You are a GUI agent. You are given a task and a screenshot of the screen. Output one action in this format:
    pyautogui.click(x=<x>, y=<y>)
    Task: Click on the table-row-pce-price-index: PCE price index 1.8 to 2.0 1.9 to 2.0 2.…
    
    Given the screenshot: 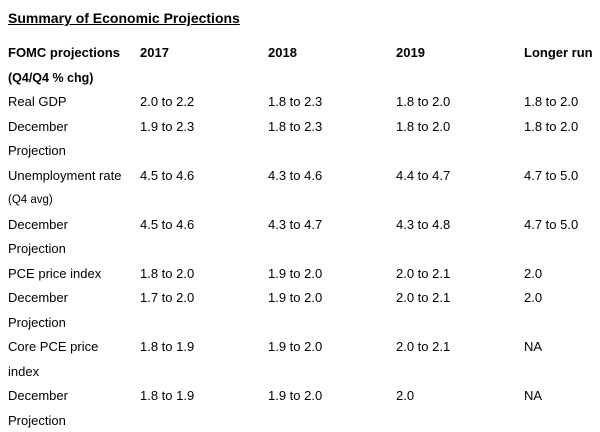 What is the action you would take?
    pyautogui.click(x=304, y=274)
    